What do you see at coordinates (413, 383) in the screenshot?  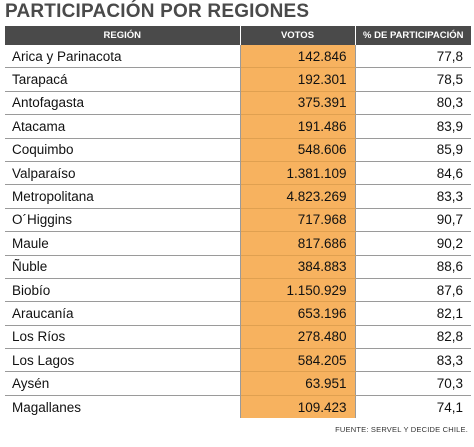 I see `participation-cell: 70,3` at bounding box center [413, 383].